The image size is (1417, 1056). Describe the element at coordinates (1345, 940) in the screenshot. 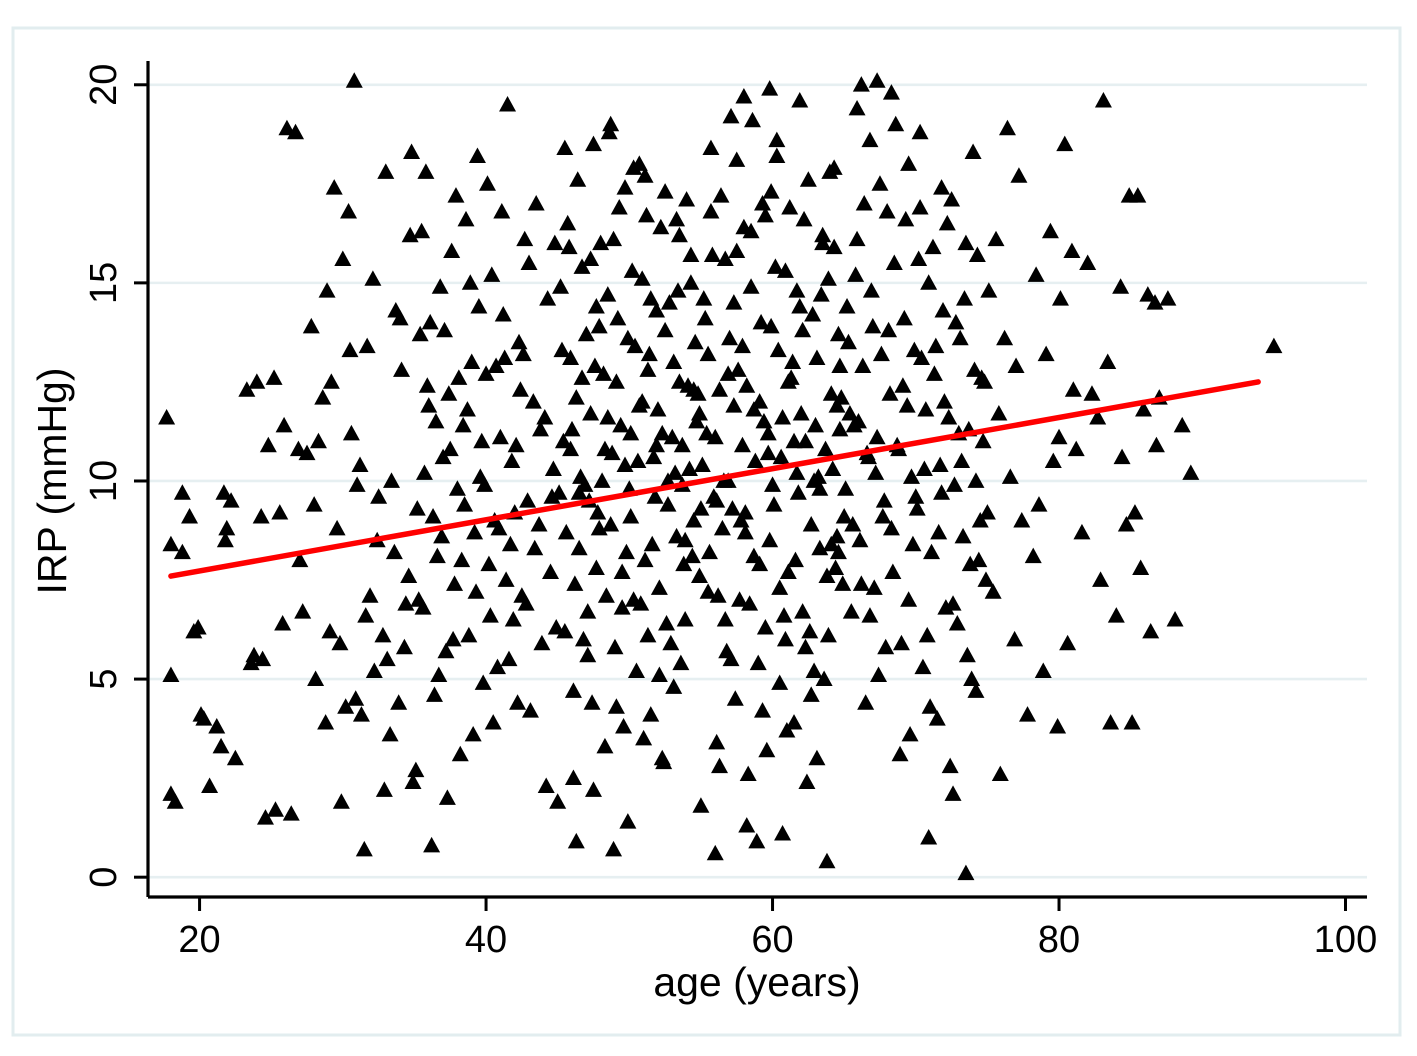

I see `x-tick-label: 100` at that location.